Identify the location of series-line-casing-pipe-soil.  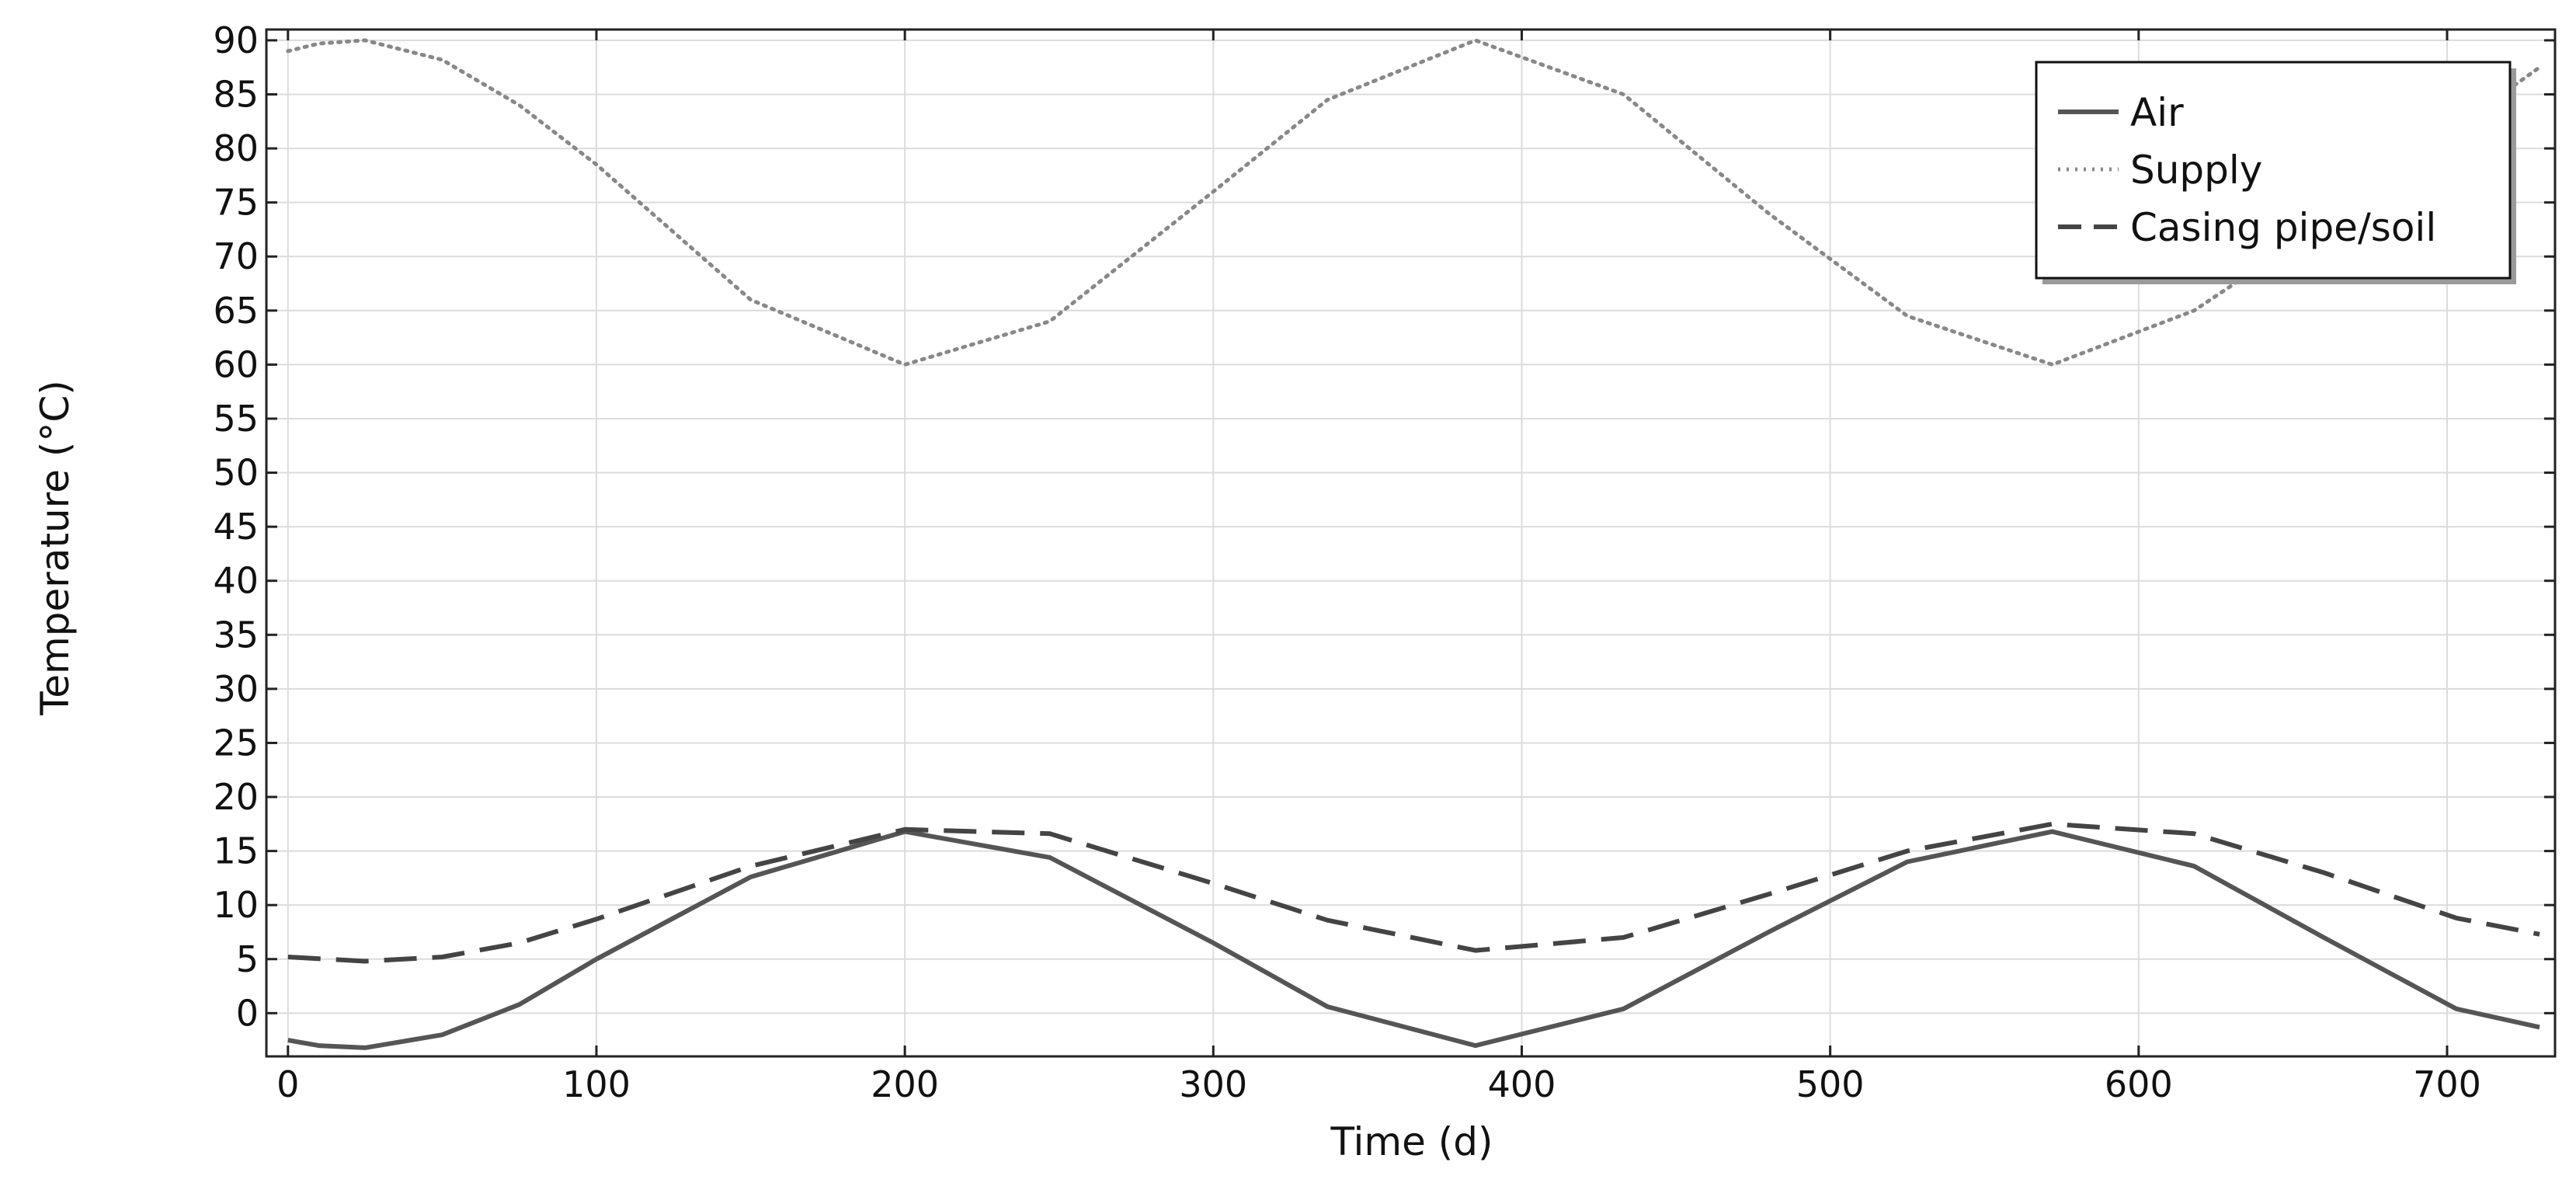
(1413, 892).